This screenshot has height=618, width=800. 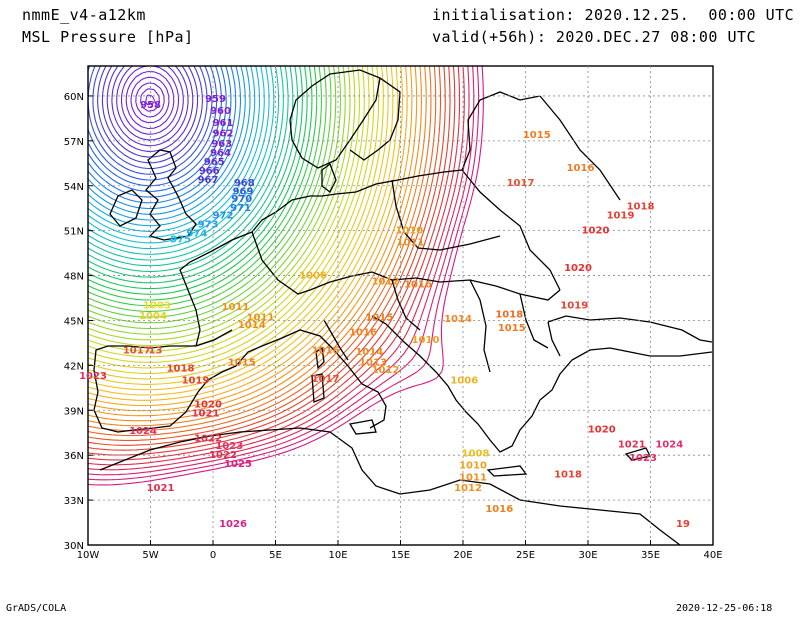 I want to click on isobar-value-label: 961, so click(x=223, y=123).